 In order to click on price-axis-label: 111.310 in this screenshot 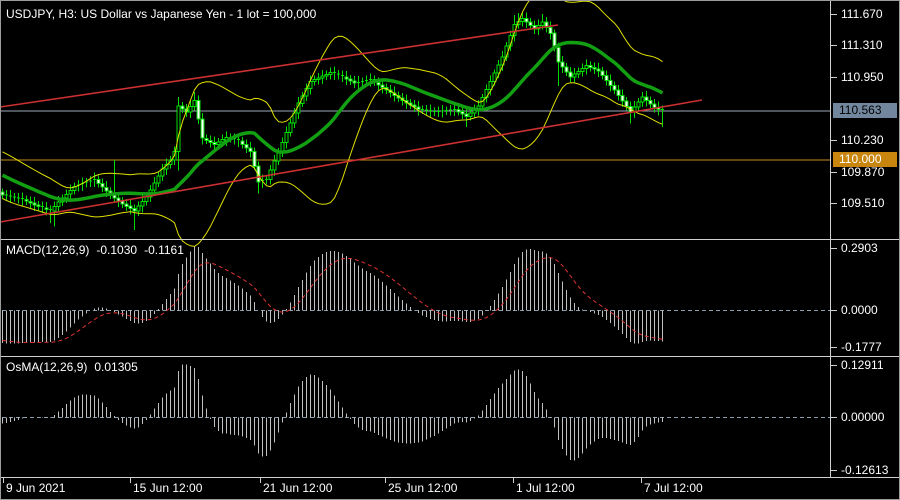, I will do `click(862, 45)`.